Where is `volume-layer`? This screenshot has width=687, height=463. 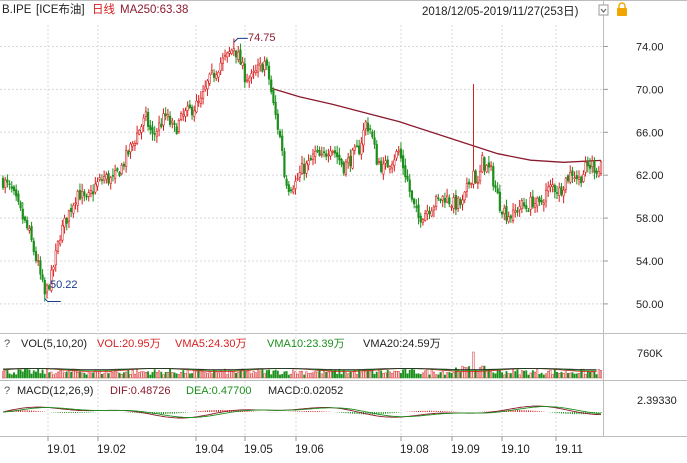
volume-layer is located at coordinates (302, 365).